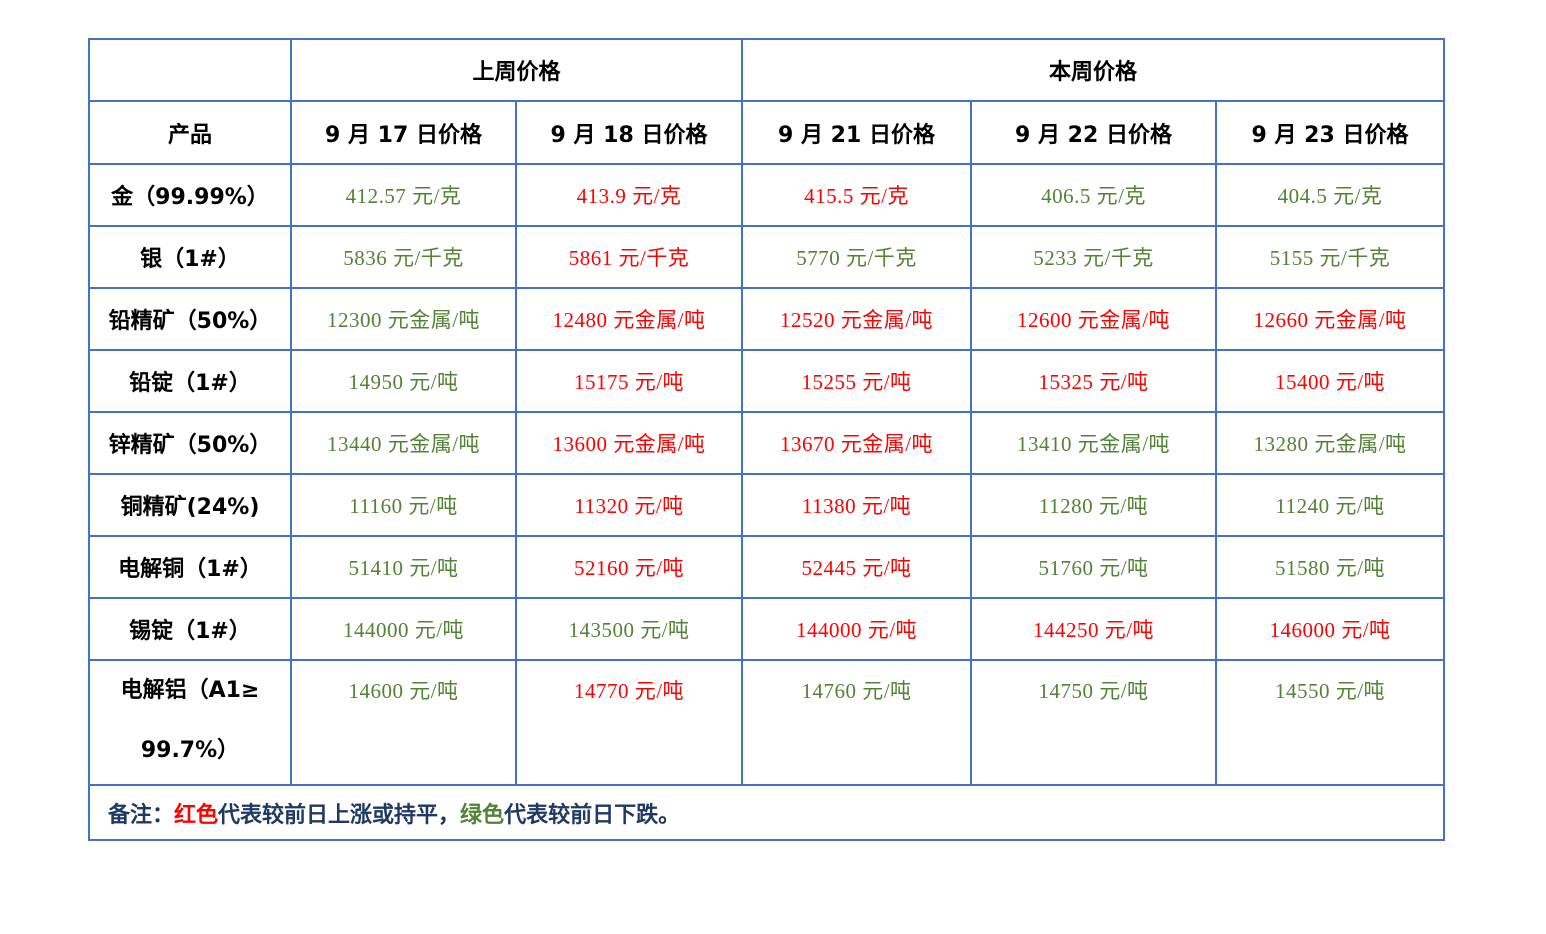 Image resolution: width=1546 pixels, height=934 pixels. Describe the element at coordinates (1330, 443) in the screenshot. I see `price-cell: 13280 元金属/吨` at that location.